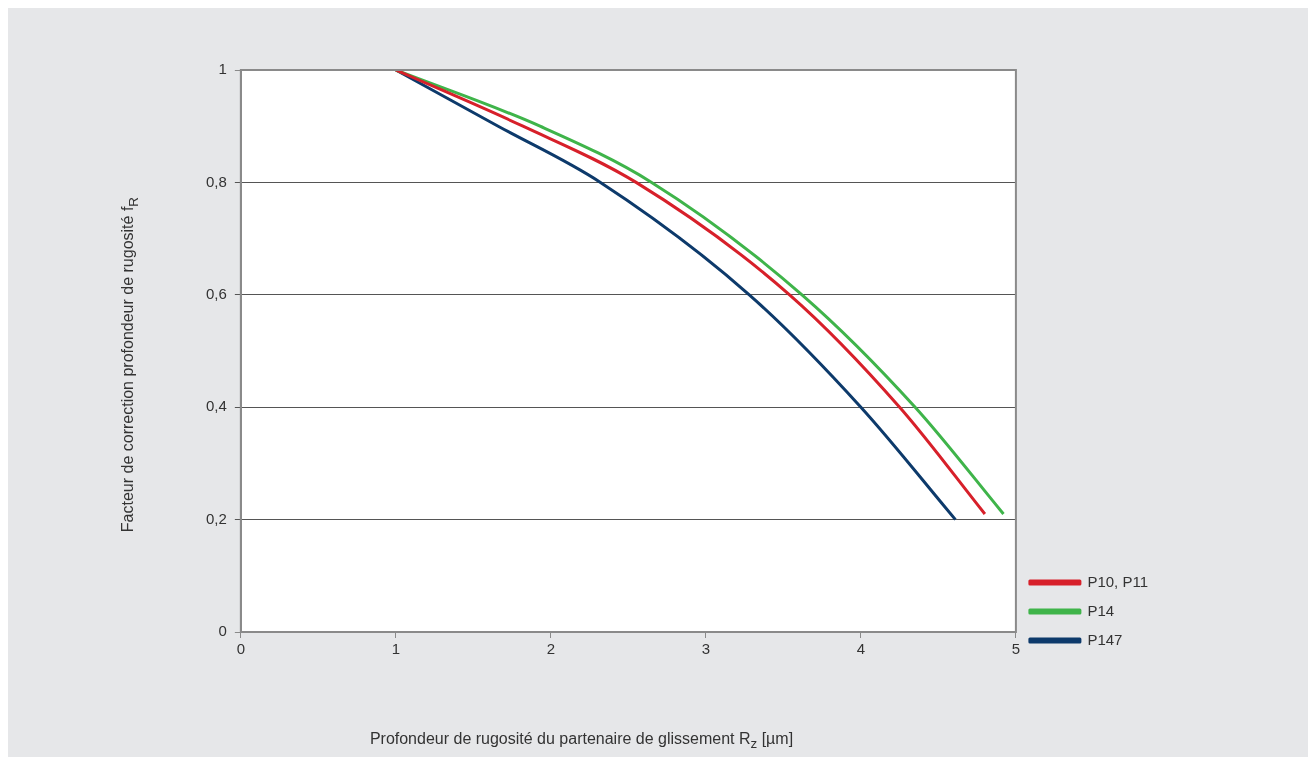 Image resolution: width=1316 pixels, height=765 pixels. What do you see at coordinates (216, 518) in the screenshot?
I see `y-tick-label: 0,2` at bounding box center [216, 518].